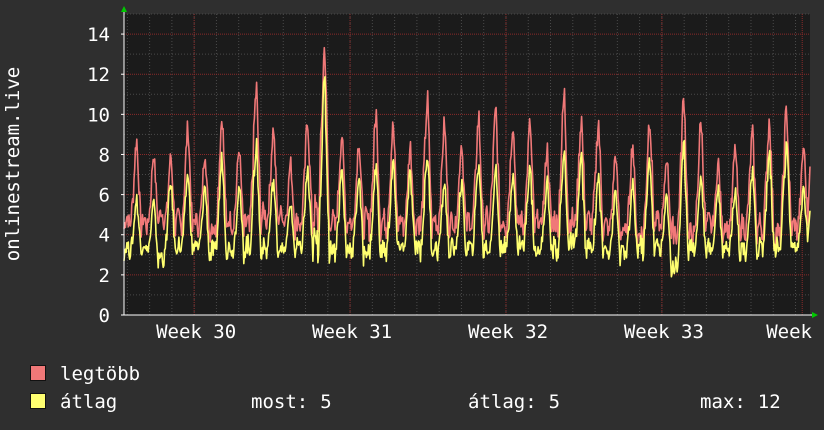  What do you see at coordinates (723, 402) in the screenshot?
I see `stat-max-label: max:` at bounding box center [723, 402].